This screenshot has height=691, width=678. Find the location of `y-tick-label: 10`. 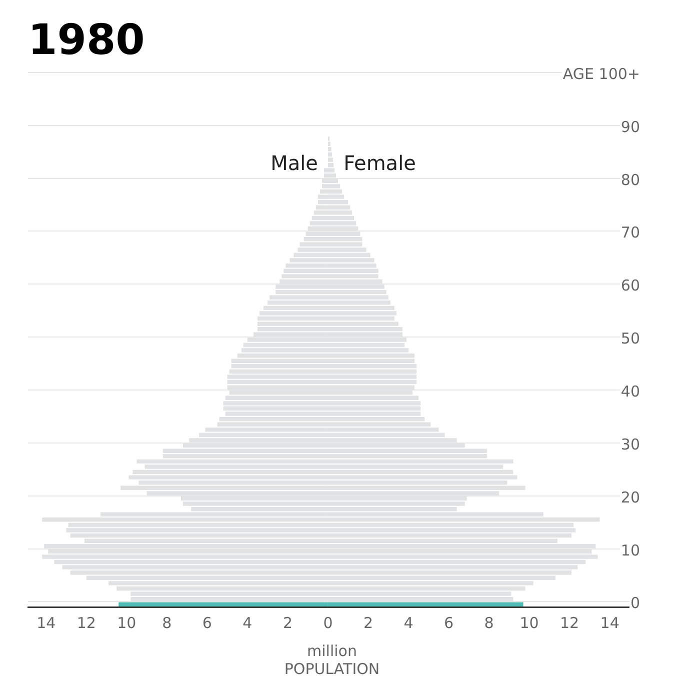

y-tick-label: 10 is located at coordinates (630, 550).